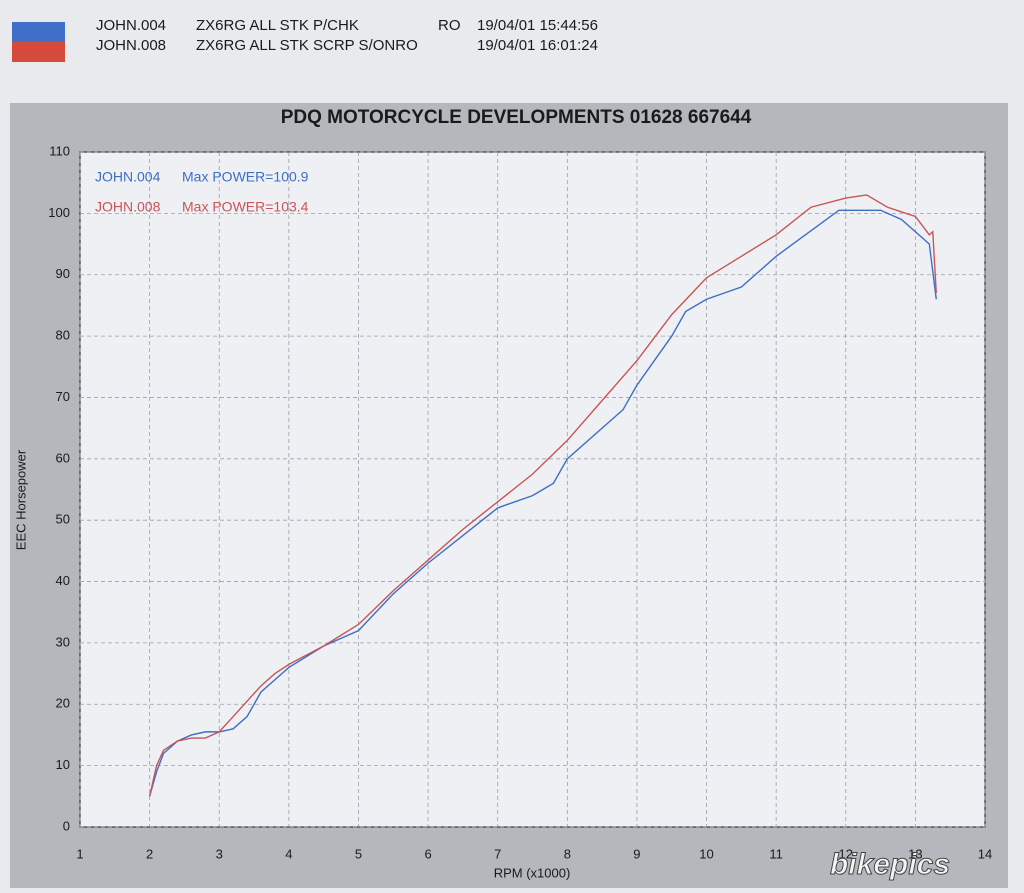  I want to click on x-tick-label: 9, so click(636, 853).